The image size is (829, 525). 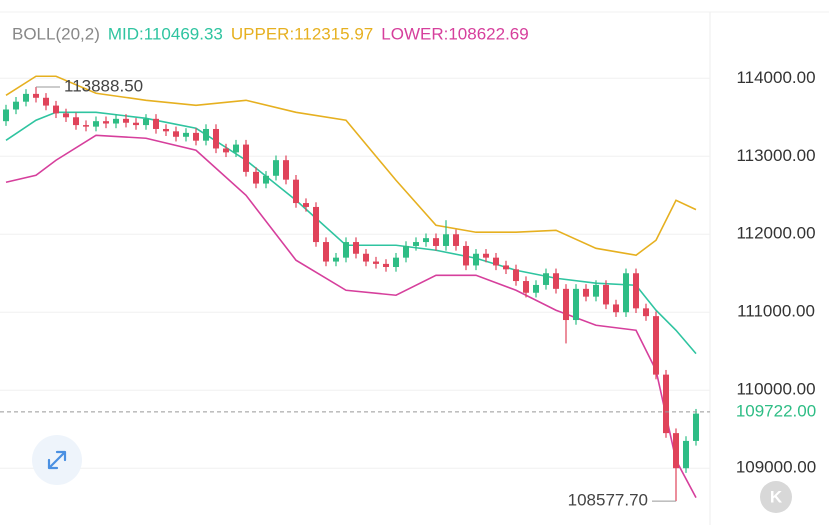 I want to click on last-price-bg, so click(x=771, y=411).